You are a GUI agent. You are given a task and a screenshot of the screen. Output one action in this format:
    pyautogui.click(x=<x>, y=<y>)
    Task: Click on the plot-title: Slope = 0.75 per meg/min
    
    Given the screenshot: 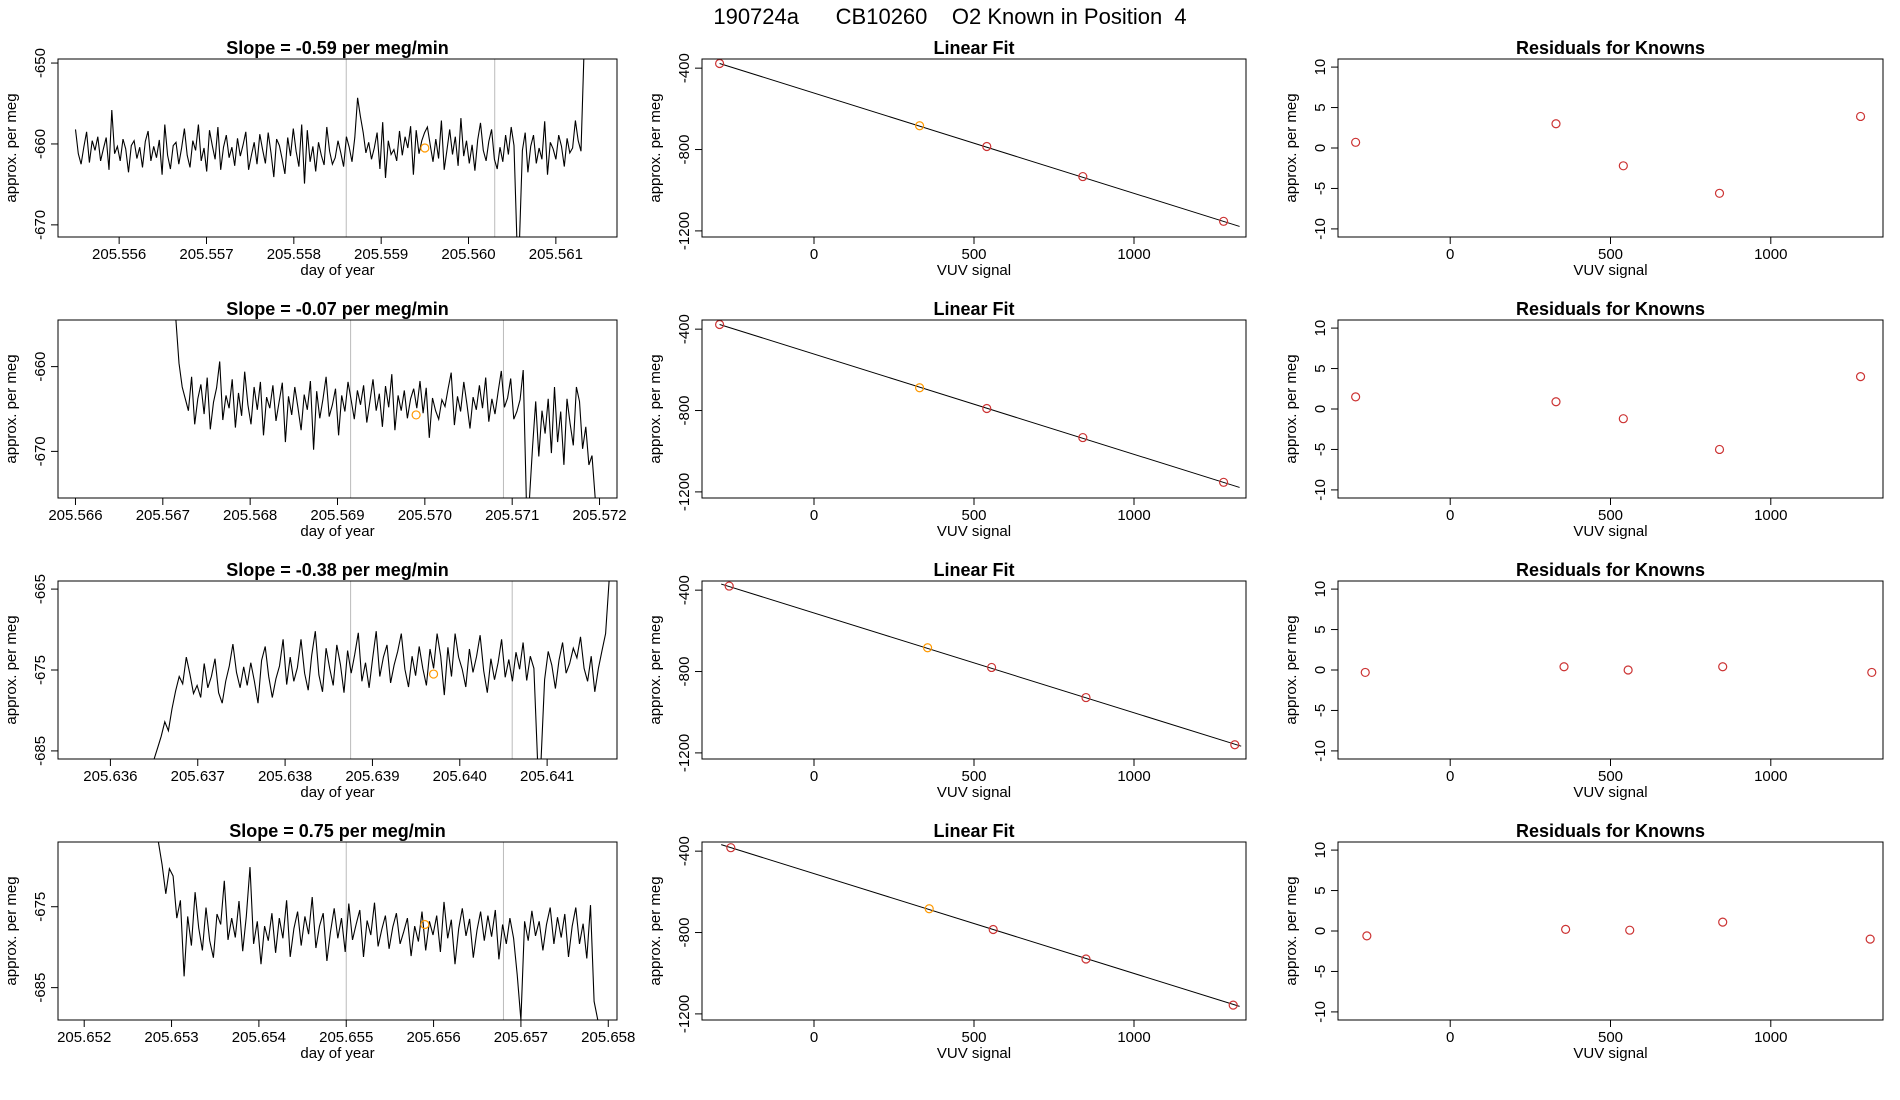 What is the action you would take?
    pyautogui.click(x=337, y=831)
    